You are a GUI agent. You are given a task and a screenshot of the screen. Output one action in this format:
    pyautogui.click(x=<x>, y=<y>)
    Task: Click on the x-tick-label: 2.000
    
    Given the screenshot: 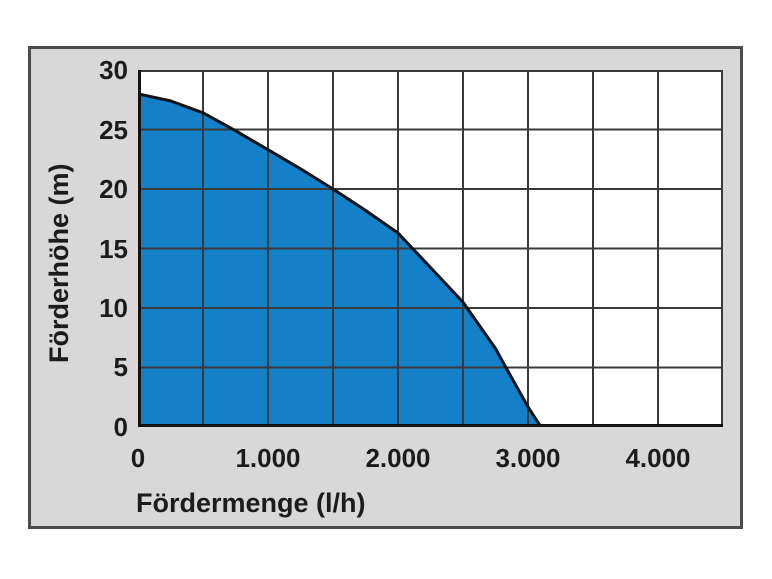 What is the action you would take?
    pyautogui.click(x=398, y=458)
    